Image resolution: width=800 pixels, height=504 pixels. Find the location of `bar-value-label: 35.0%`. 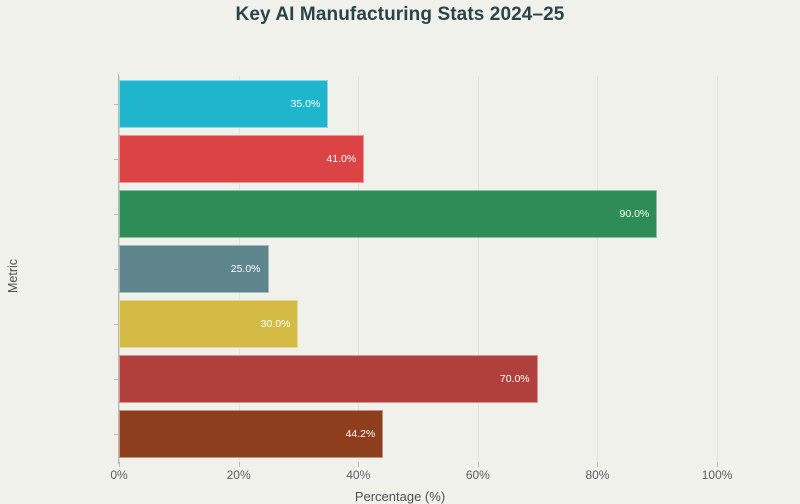

bar-value-label: 35.0% is located at coordinates (305, 103).